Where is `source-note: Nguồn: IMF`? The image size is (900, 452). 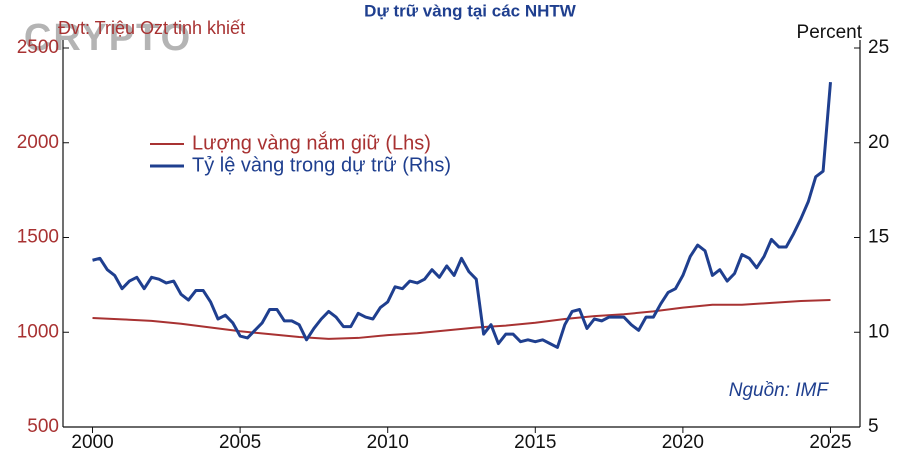
source-note: Nguồn: IMF is located at coordinates (779, 390).